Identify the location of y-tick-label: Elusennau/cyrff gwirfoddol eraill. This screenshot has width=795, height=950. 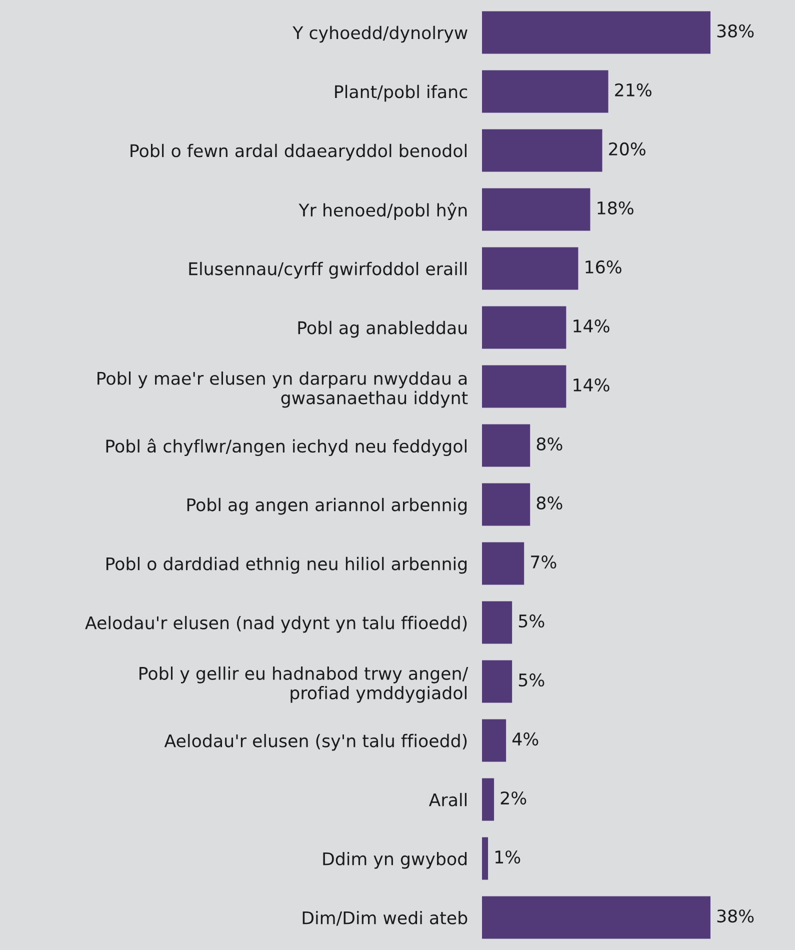
(327, 270).